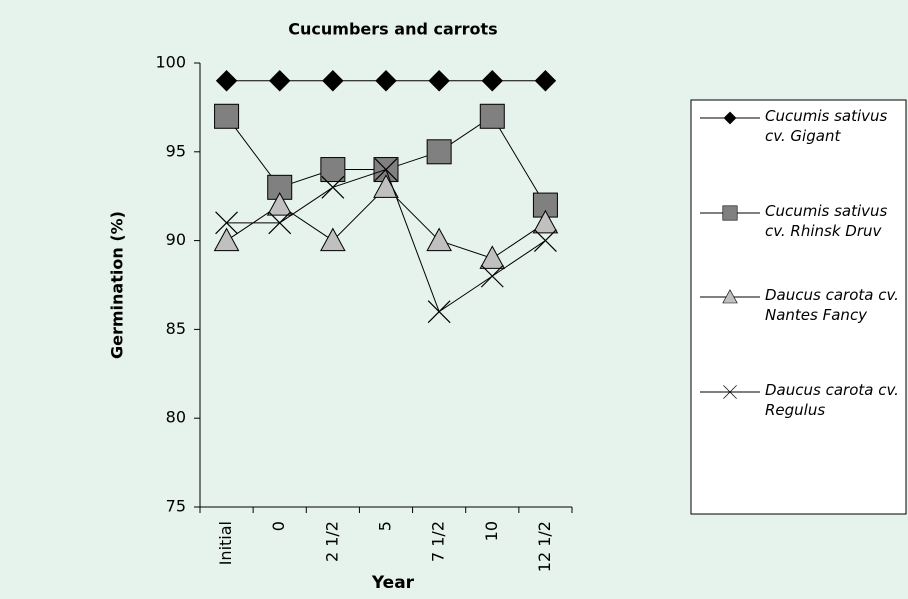 This screenshot has width=908, height=599. Describe the element at coordinates (176, 150) in the screenshot. I see `y-tick-label: 95` at that location.